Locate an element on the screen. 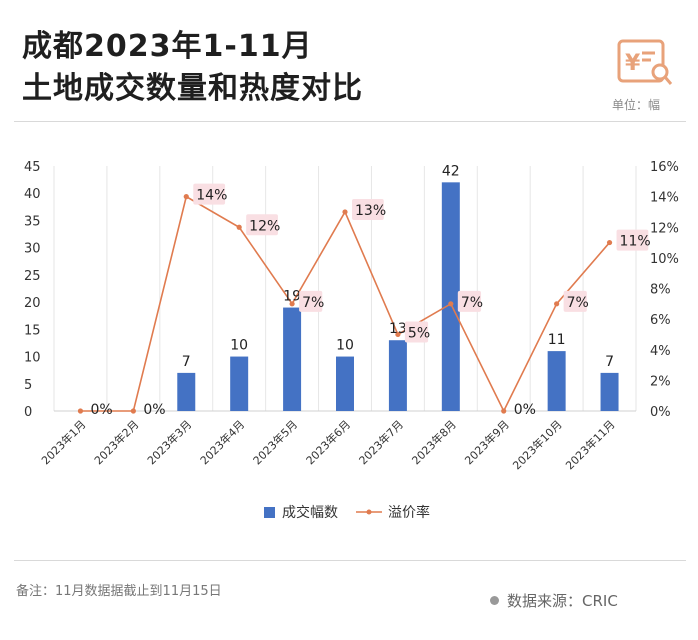  x-tick-label: 2023年1月 is located at coordinates (63, 442).